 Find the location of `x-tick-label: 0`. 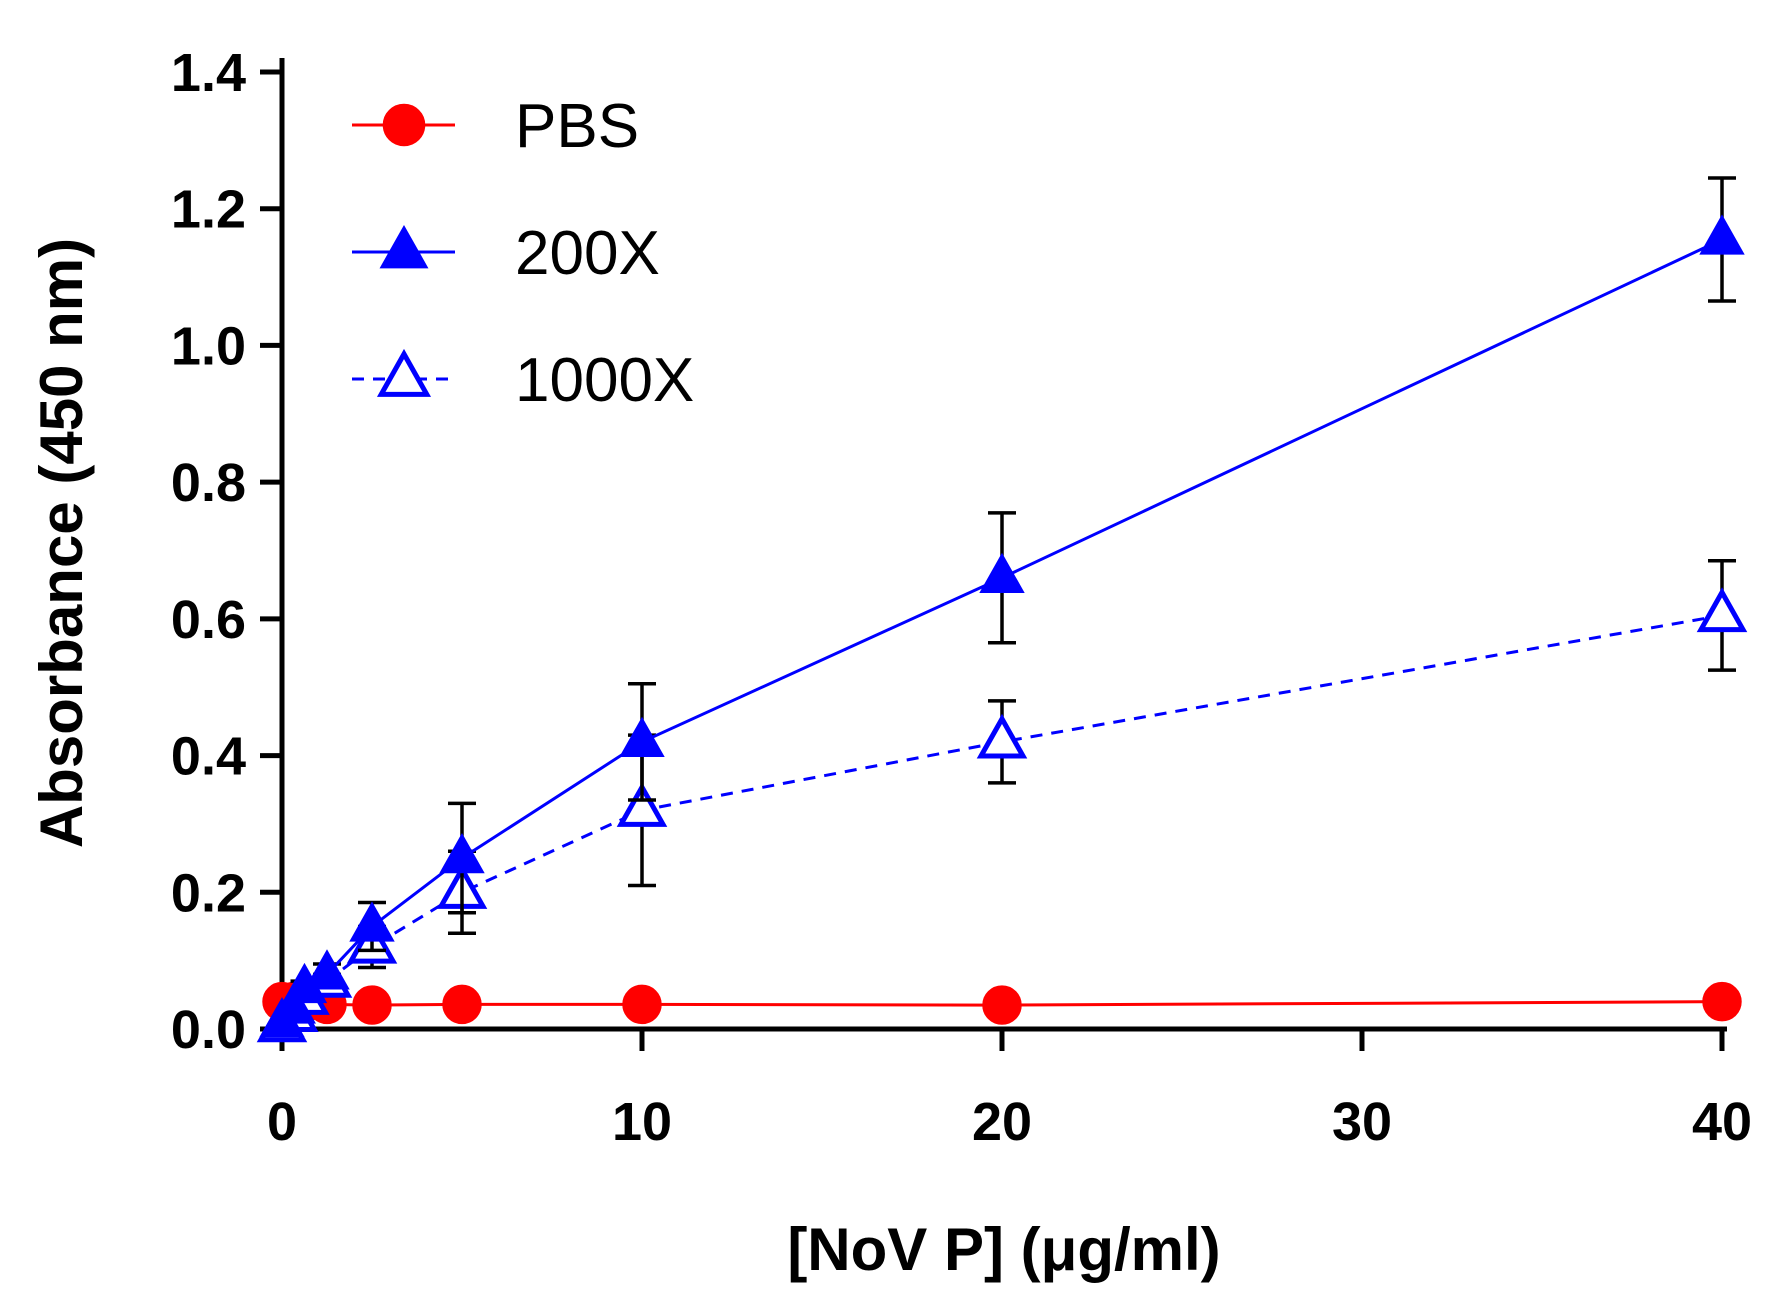

x-tick-label: 0 is located at coordinates (282, 1122).